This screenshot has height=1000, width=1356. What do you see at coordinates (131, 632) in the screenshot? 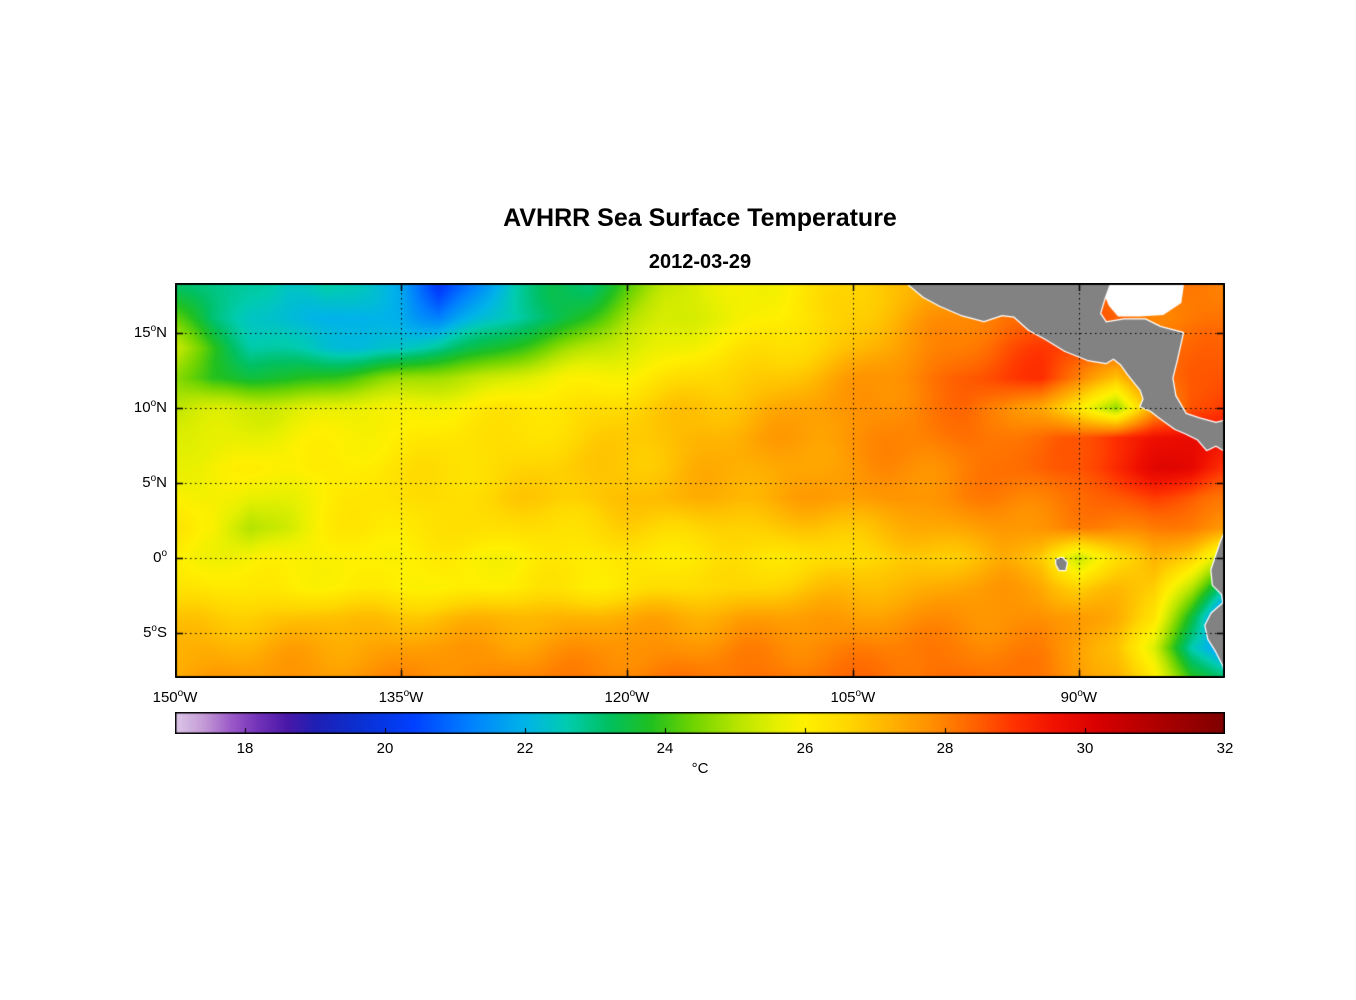
I see `y-axis-tick-label: 5oS` at bounding box center [131, 632].